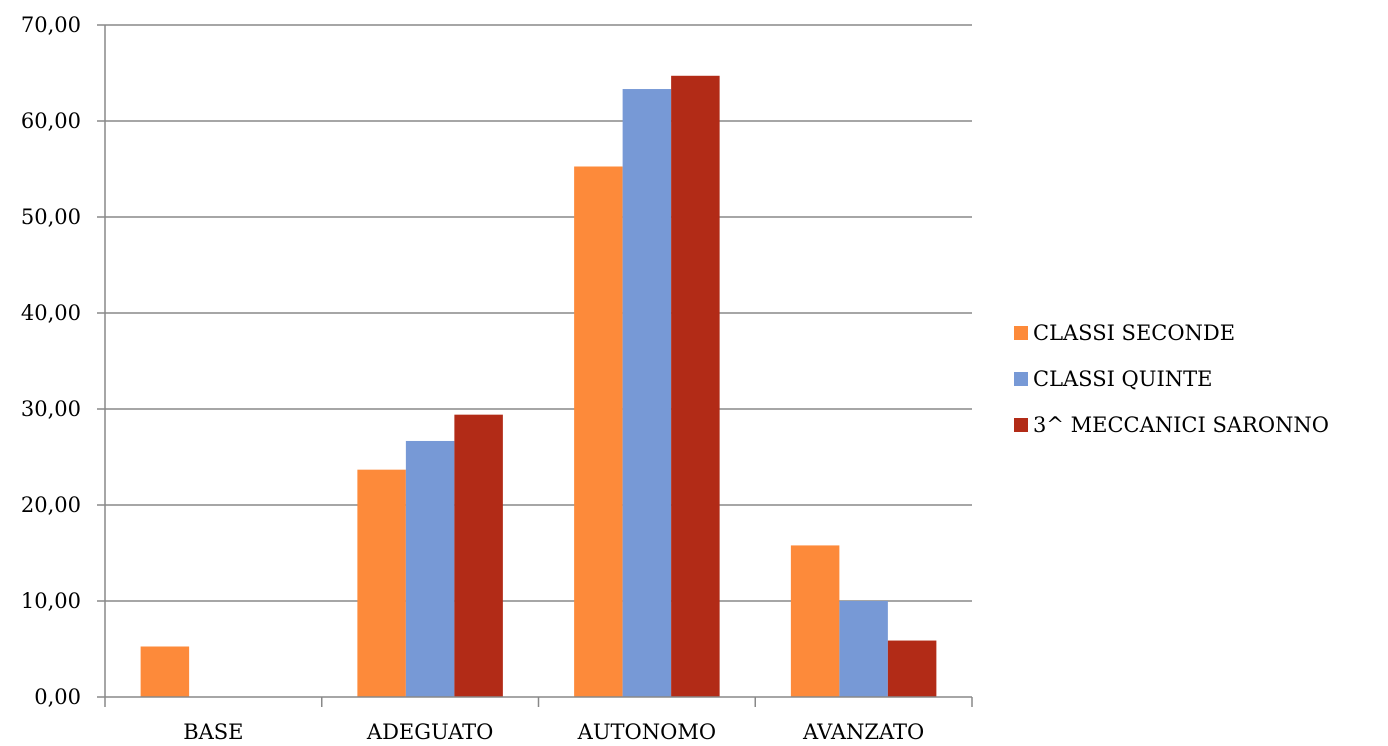 This screenshot has height=746, width=1388. Describe the element at coordinates (1134, 333) in the screenshot. I see `legend-label: CLASSI SECONDE` at that location.